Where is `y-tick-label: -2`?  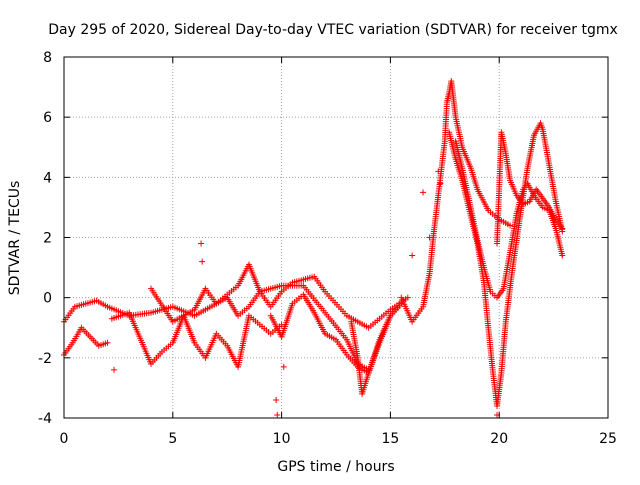 y-tick-label: -2 is located at coordinates (45, 359).